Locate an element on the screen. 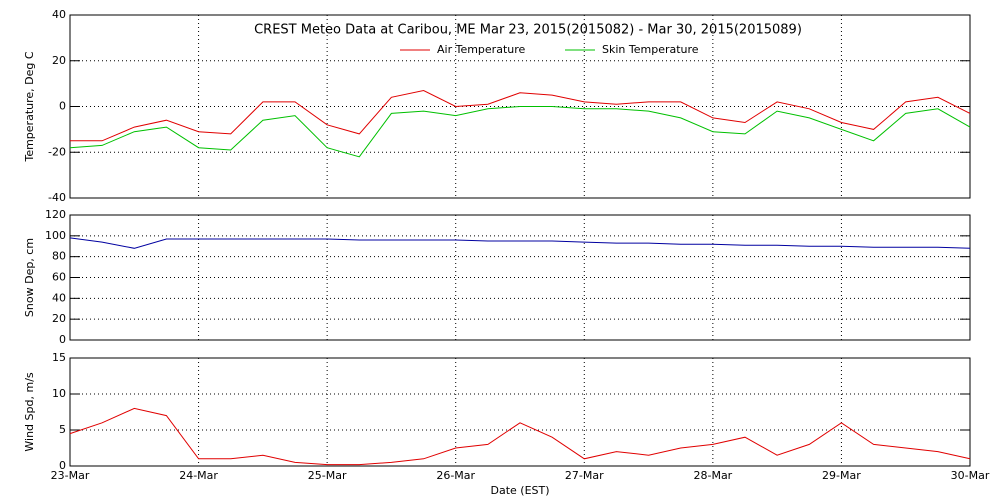 The height and width of the screenshot is (500, 1000). x-tick-label: 28-Mar is located at coordinates (712, 475).